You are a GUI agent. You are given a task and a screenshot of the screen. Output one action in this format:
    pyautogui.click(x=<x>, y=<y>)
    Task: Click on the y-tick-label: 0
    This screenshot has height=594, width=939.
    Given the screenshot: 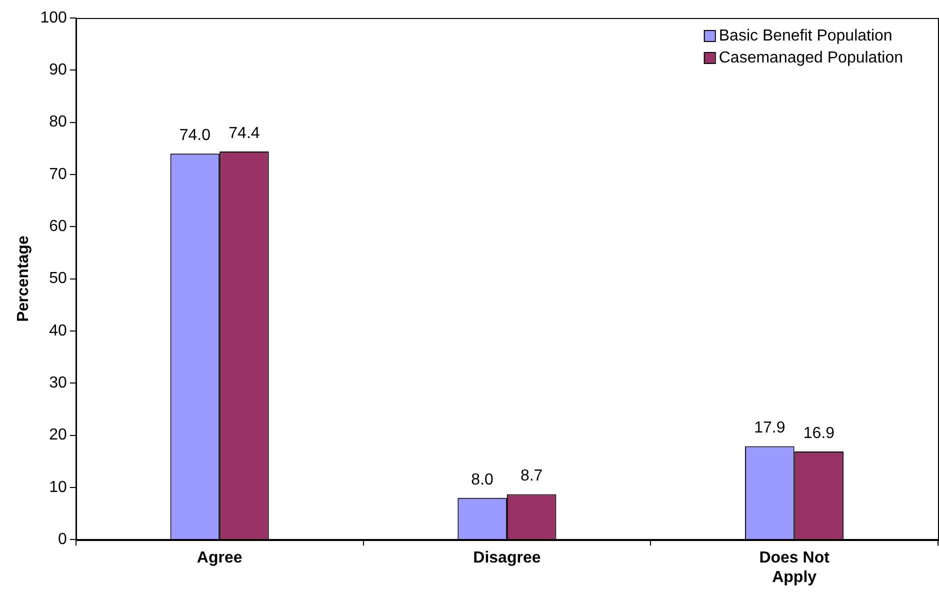 What is the action you would take?
    pyautogui.click(x=62, y=539)
    